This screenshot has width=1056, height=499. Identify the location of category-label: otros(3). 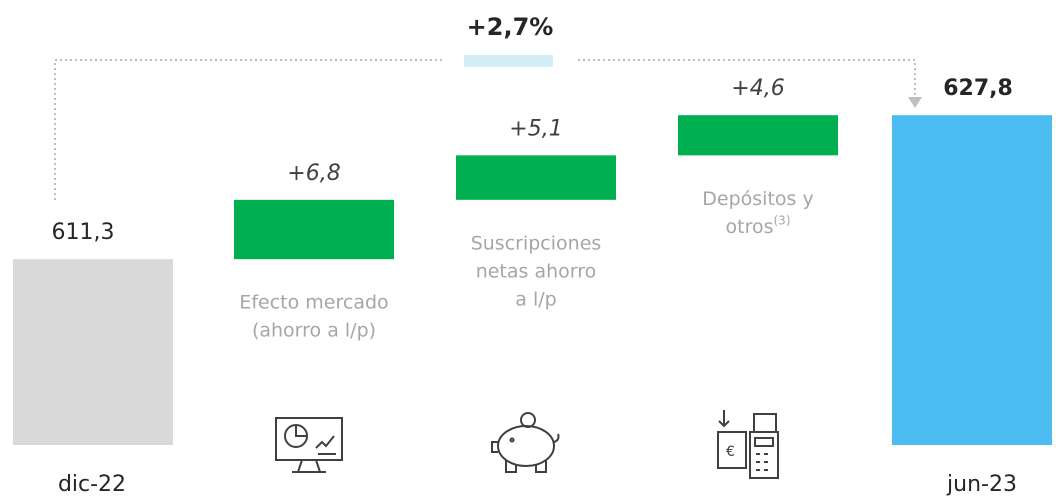
(758, 225).